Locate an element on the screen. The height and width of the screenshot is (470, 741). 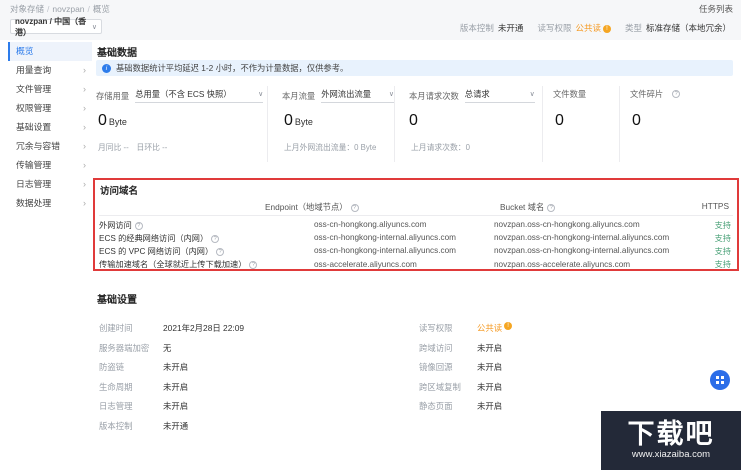
setting-static-pages: 静态页面 未开启 is located at coordinates (461, 406).